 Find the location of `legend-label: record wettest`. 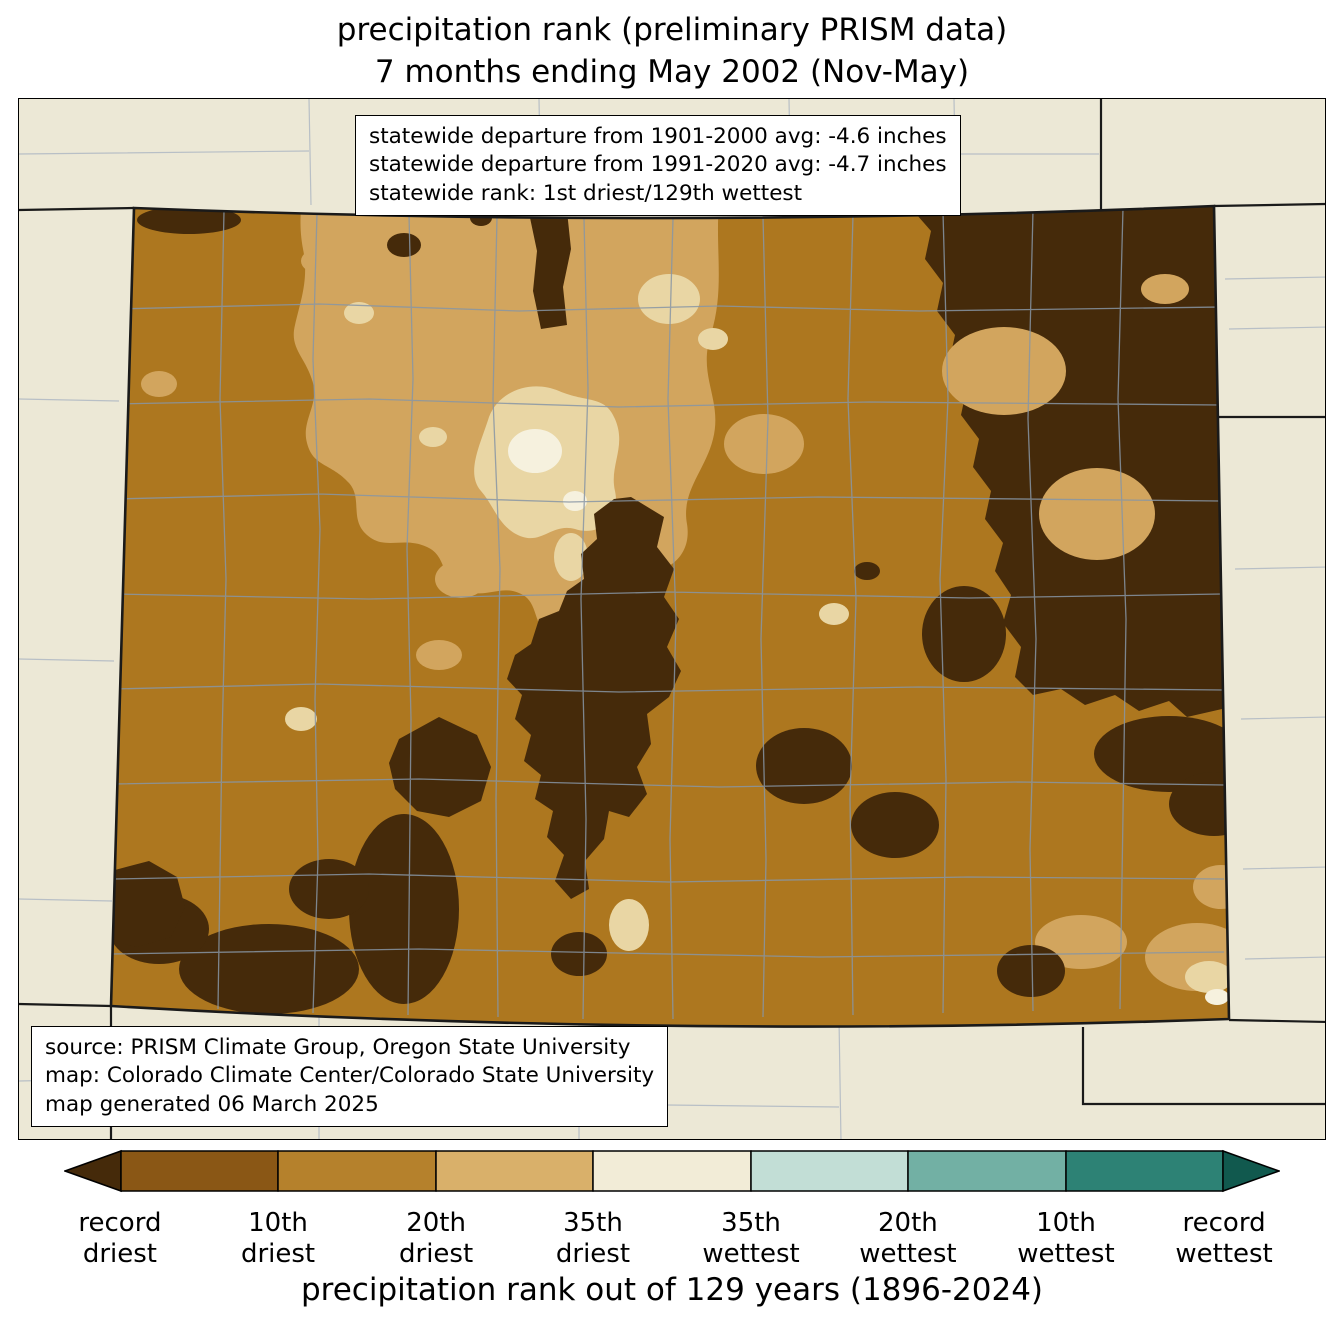

legend-label: record wettest is located at coordinates (1224, 1238).